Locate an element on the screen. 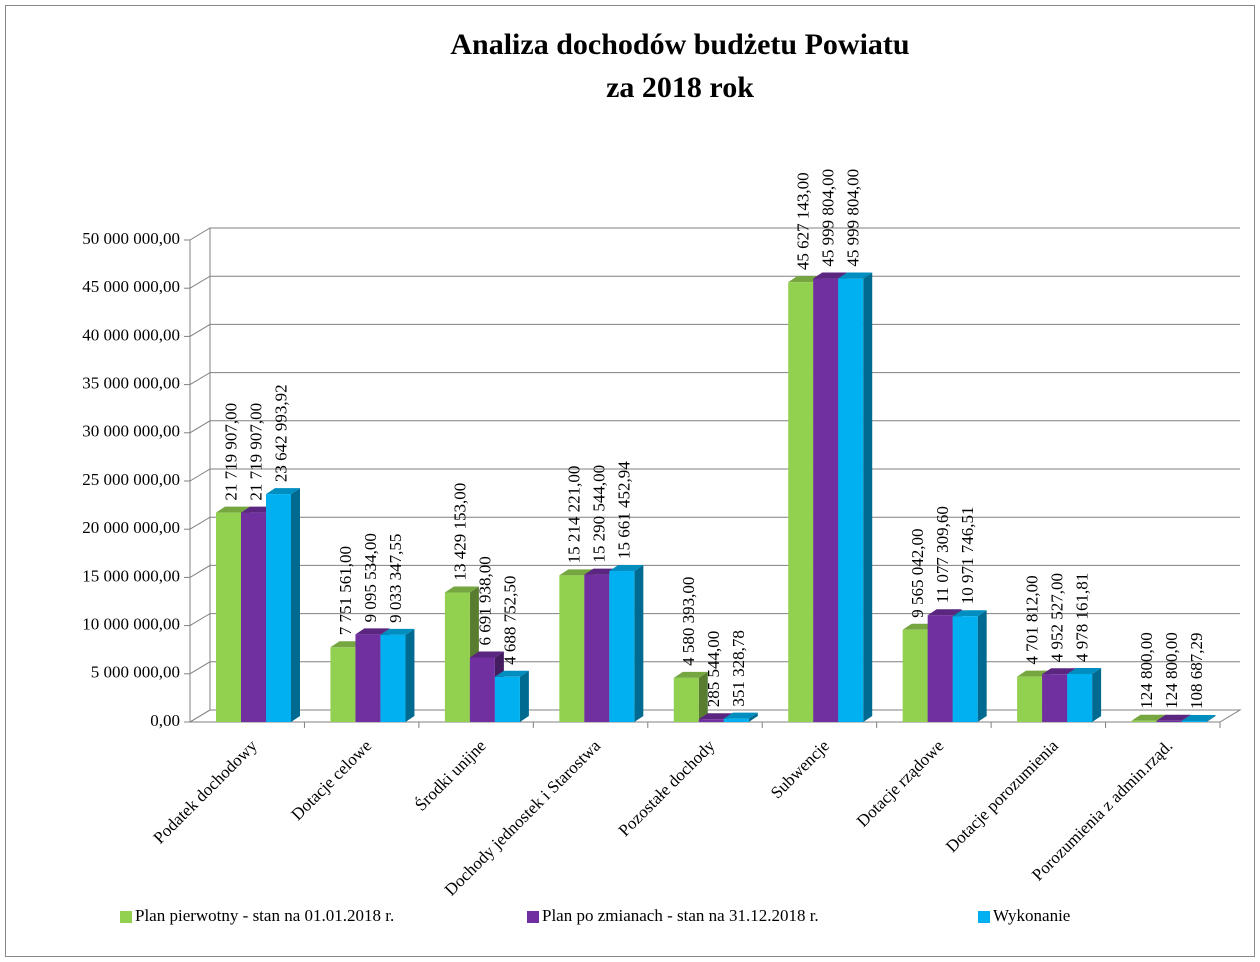 The width and height of the screenshot is (1260, 962). value-label: 15 214 221,00 is located at coordinates (574, 515).